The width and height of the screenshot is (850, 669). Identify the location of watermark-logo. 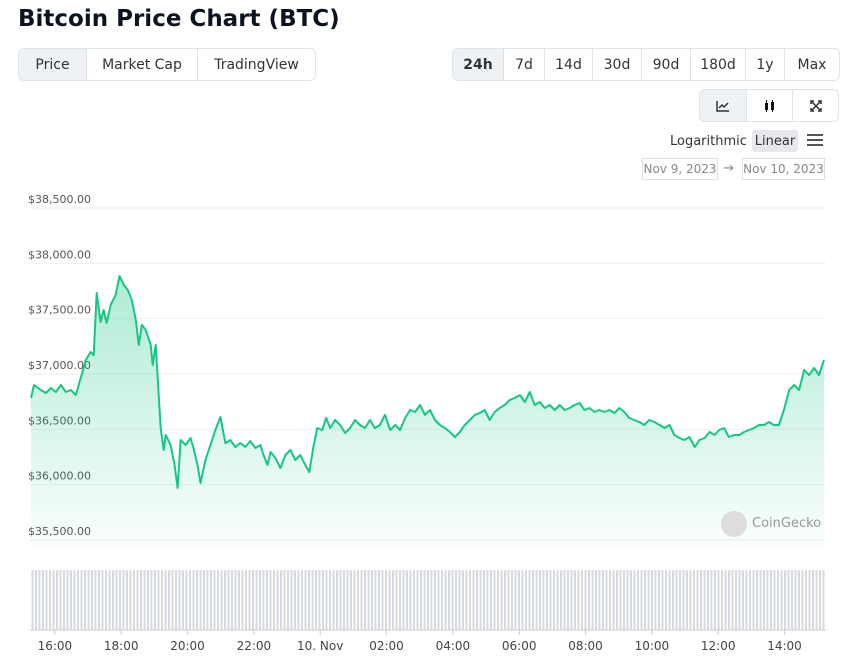
(734, 524).